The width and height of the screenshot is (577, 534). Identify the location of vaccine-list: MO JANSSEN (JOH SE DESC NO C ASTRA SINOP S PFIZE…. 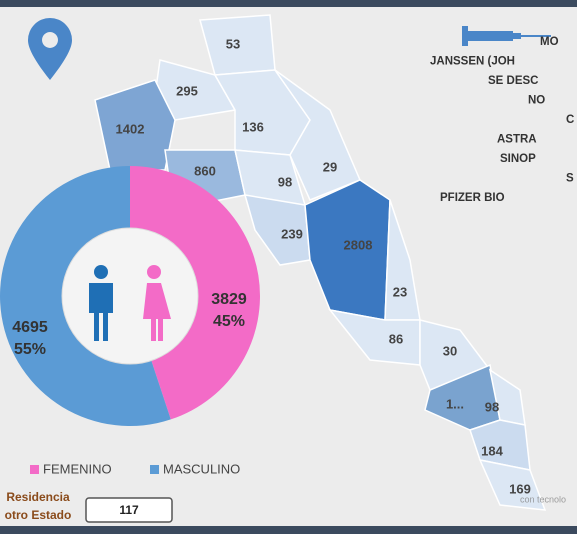
(502, 120).